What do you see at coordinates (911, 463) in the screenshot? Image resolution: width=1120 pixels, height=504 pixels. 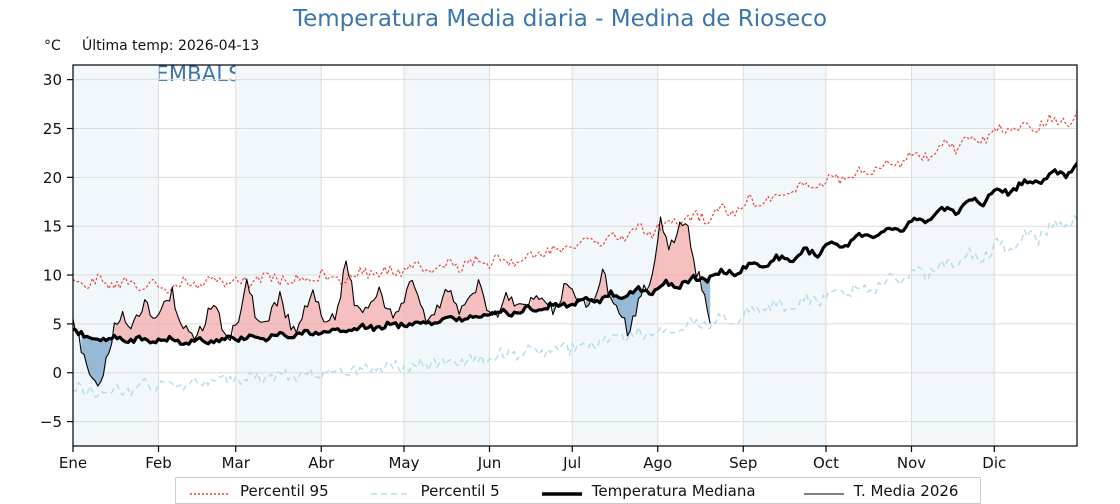 I see `svg-text: Nov` at bounding box center [911, 463].